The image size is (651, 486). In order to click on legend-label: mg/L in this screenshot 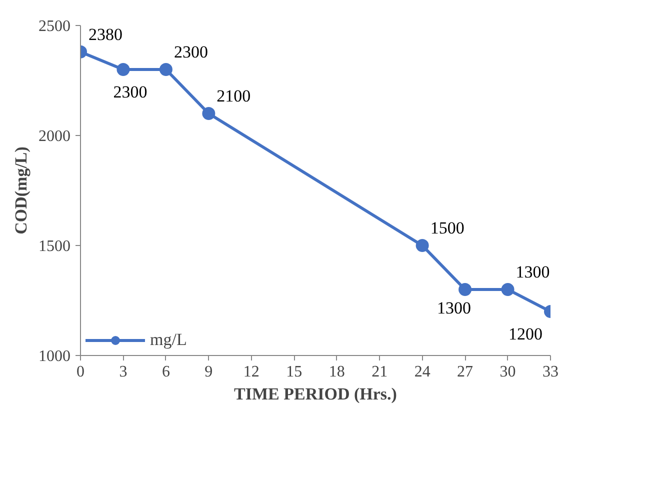, I will do `click(168, 340)`.